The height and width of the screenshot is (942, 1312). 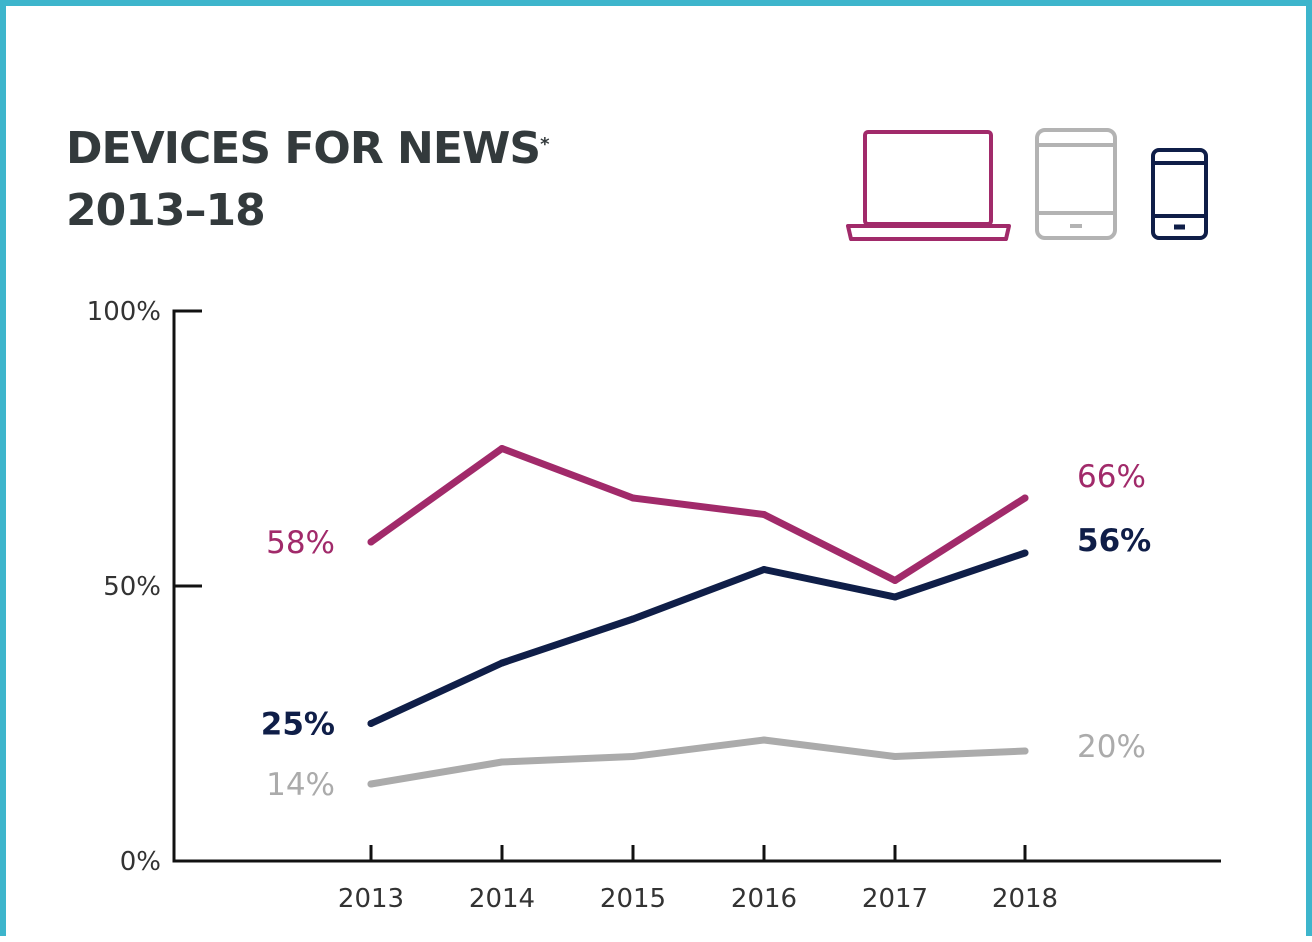 What do you see at coordinates (1111, 747) in the screenshot?
I see `series-end-label: 20%` at bounding box center [1111, 747].